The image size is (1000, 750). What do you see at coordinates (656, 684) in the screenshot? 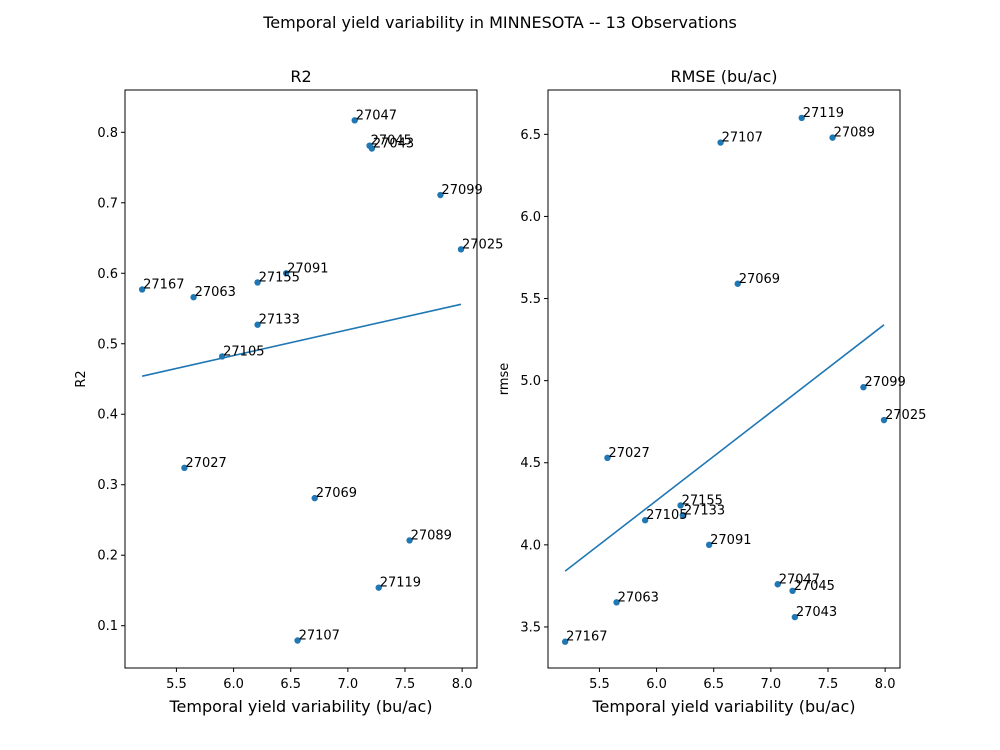
I see `rmse-x-tick-label: 6.0` at bounding box center [656, 684].